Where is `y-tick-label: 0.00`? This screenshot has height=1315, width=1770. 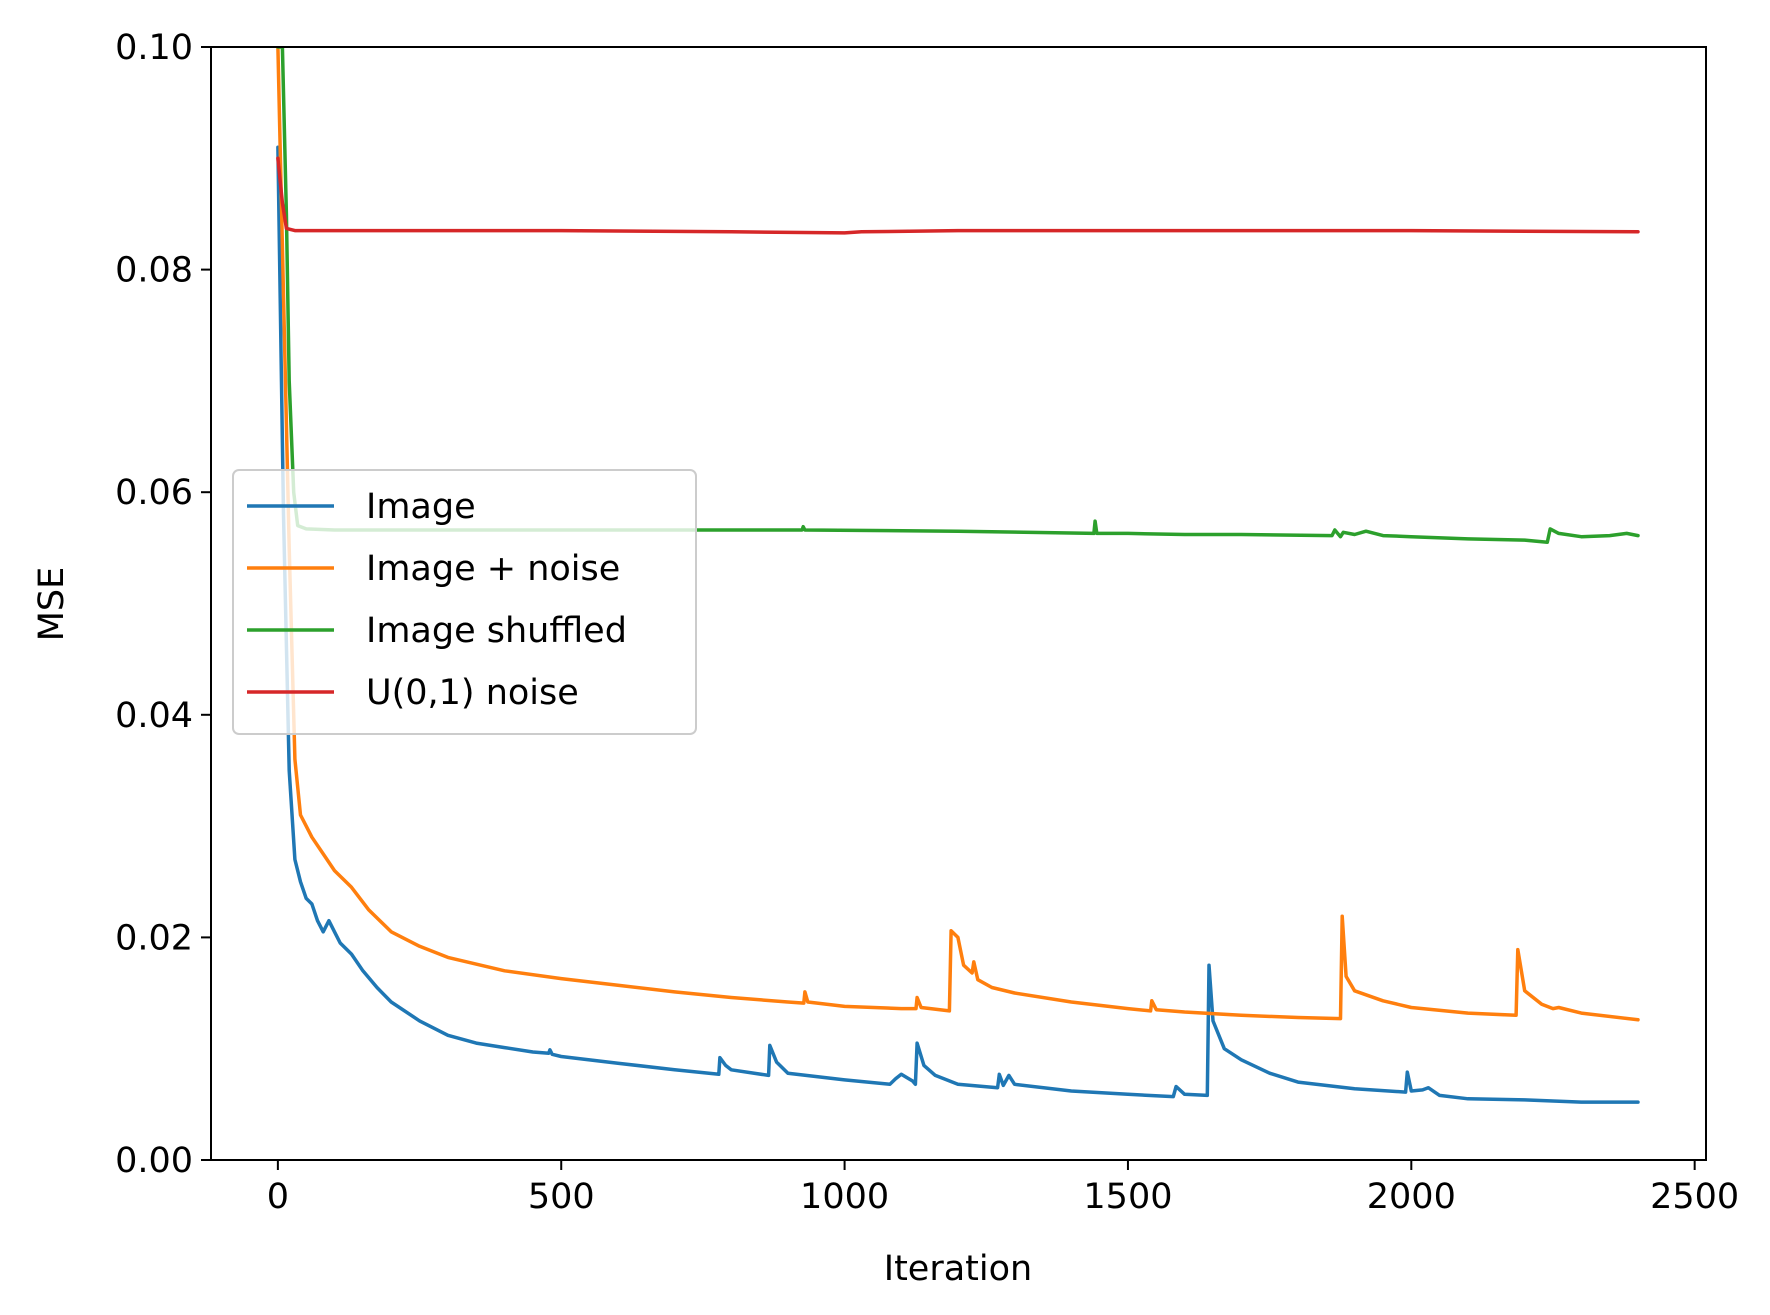 y-tick-label: 0.00 is located at coordinates (154, 1161).